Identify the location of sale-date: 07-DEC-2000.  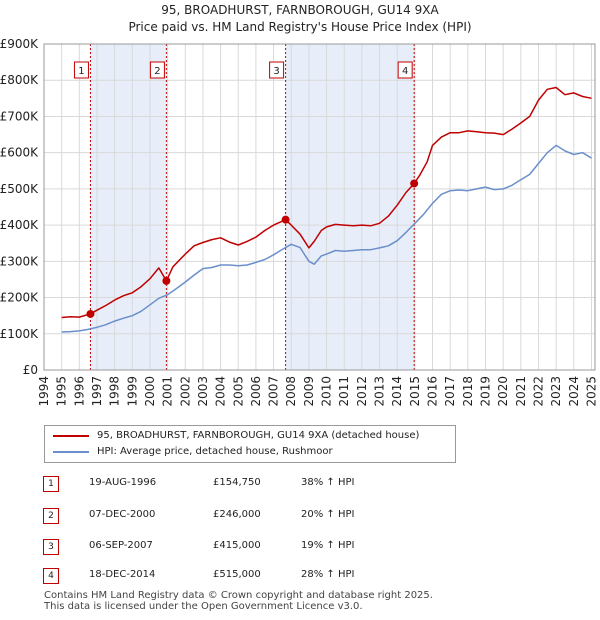
(122, 514).